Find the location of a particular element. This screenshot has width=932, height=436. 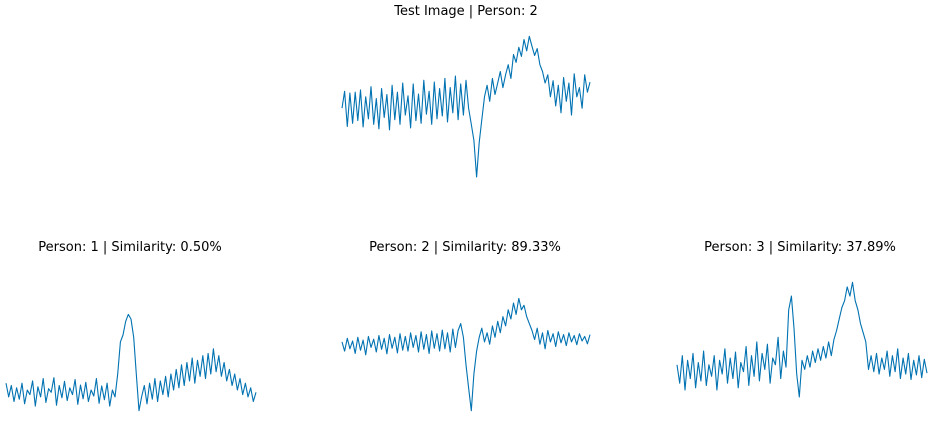

person-1-panel: Person: 1 | Similarity: 0.50% is located at coordinates (150, 336).